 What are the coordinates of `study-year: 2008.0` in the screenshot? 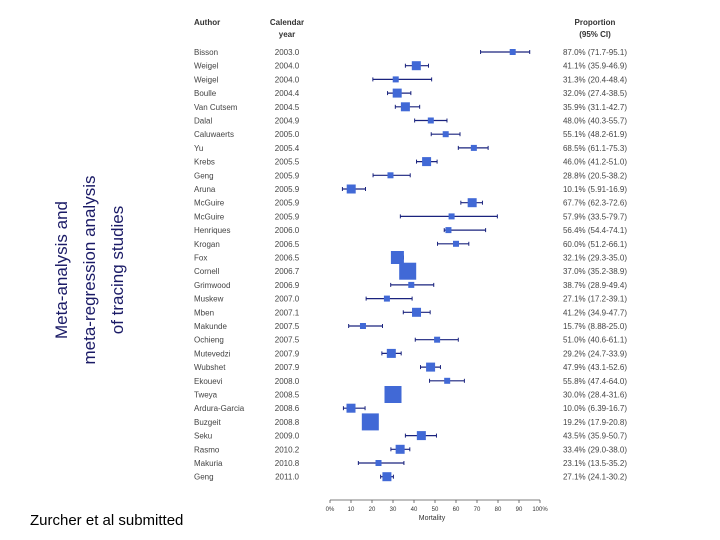 It's located at (287, 381).